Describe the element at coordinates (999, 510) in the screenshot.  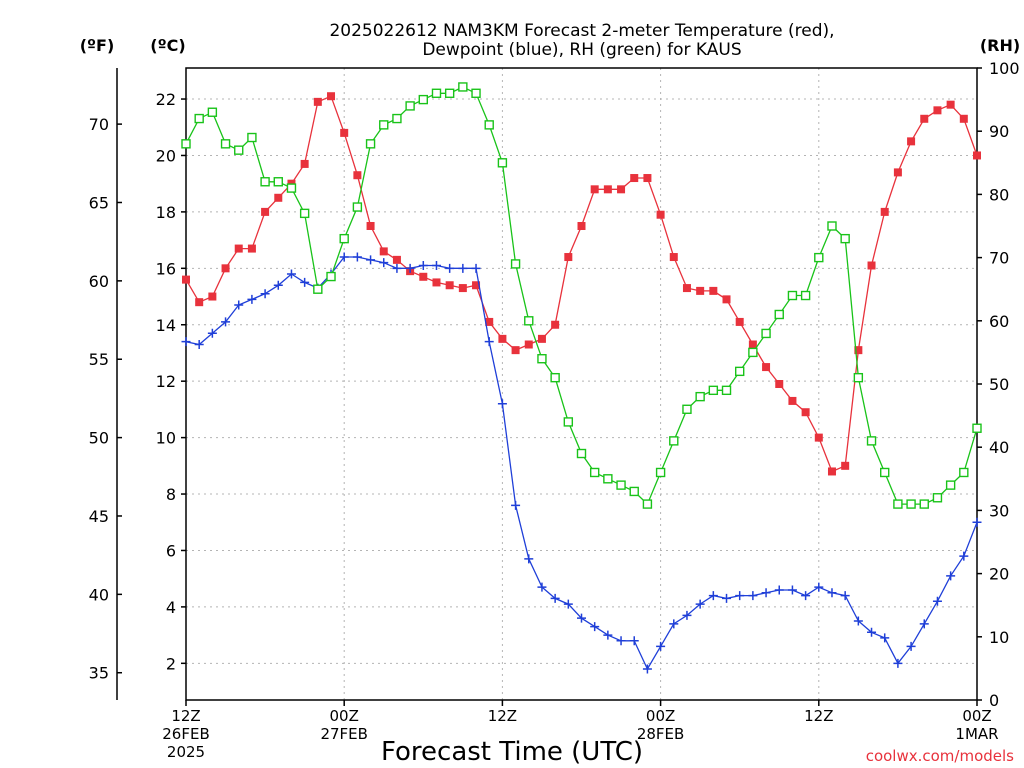
I see `rh-tick-label: 30` at that location.